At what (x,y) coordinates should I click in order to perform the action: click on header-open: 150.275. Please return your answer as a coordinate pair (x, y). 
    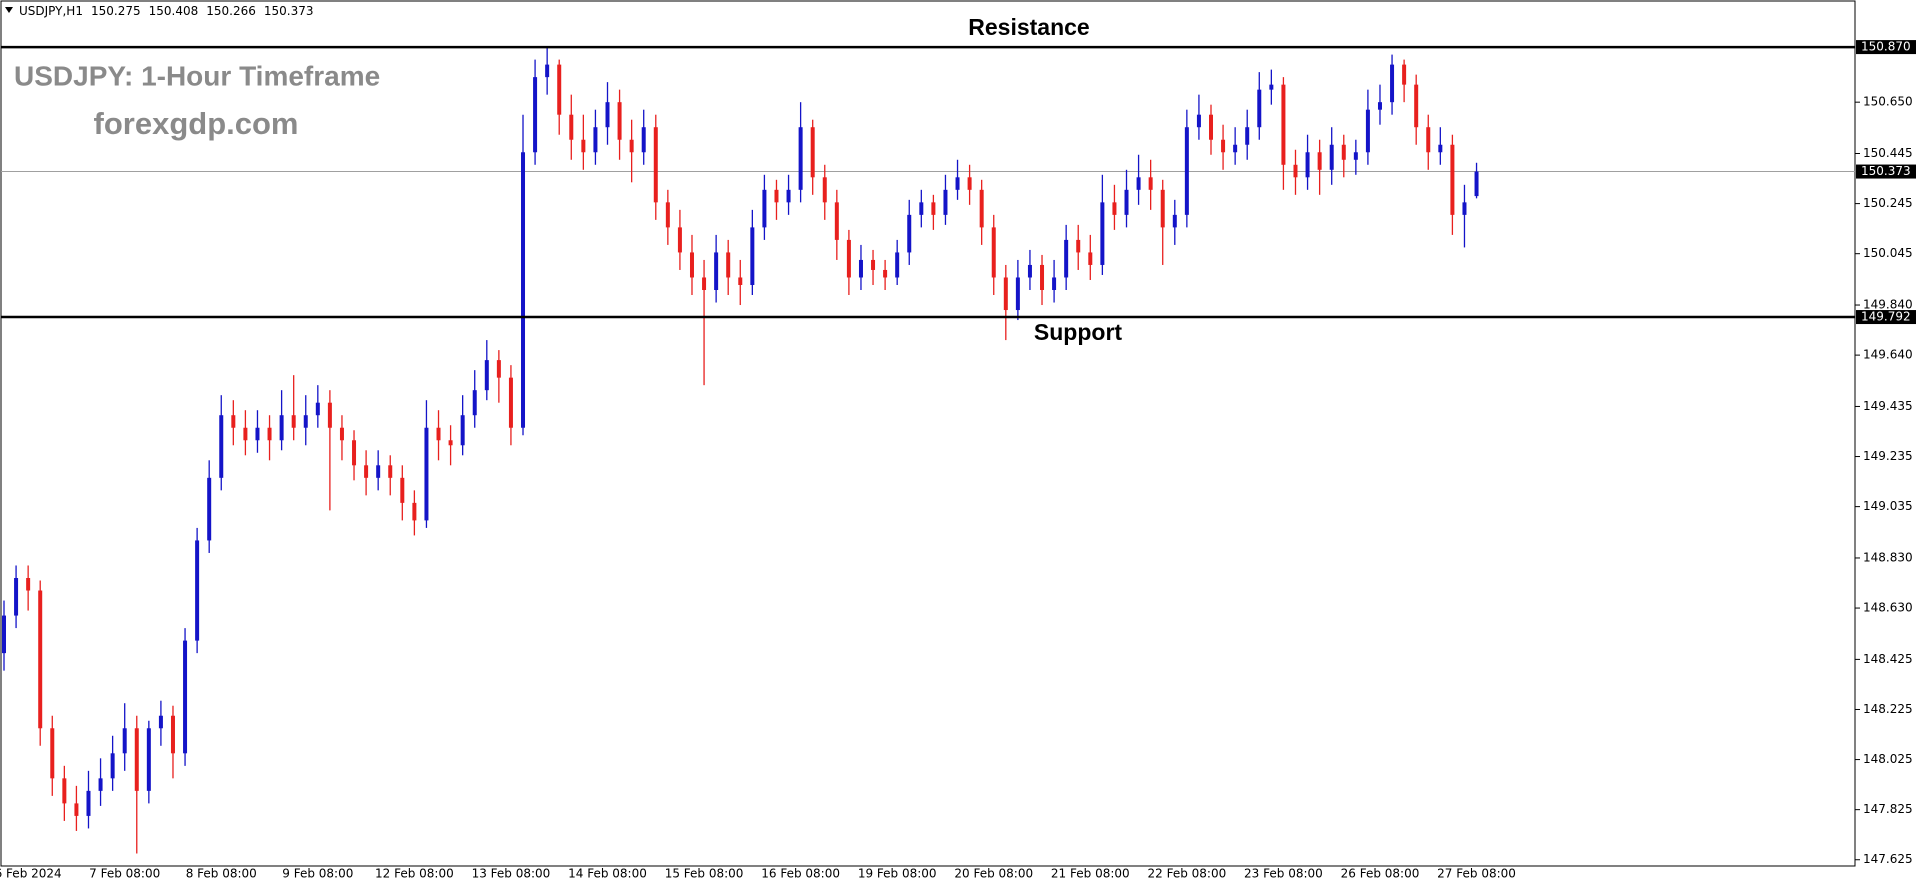
    Looking at the image, I should click on (116, 11).